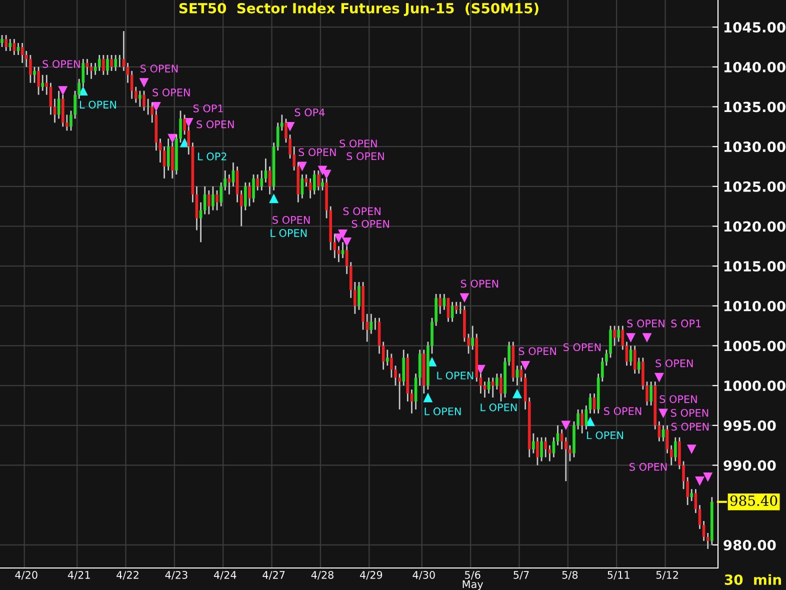 The height and width of the screenshot is (590, 786). What do you see at coordinates (619, 575) in the screenshot?
I see `x-tick-label: 5/11` at bounding box center [619, 575].